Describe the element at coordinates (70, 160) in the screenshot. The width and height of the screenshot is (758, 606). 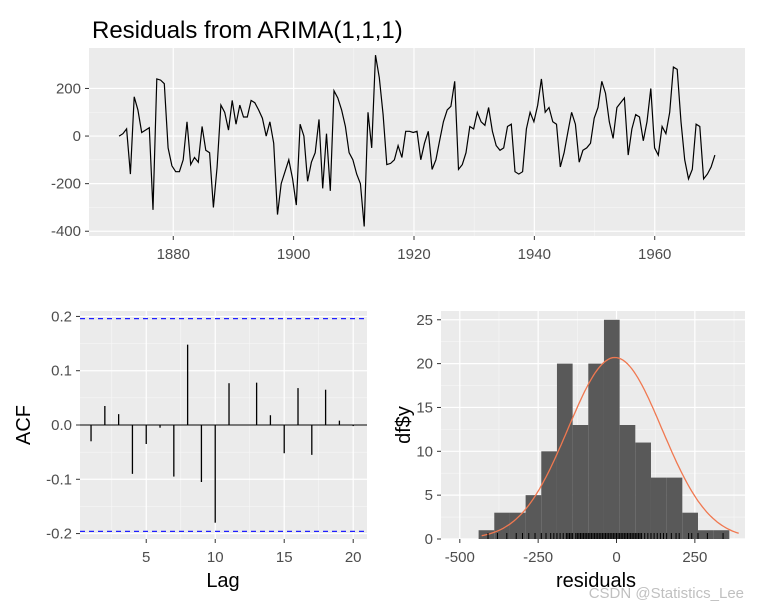
I see `residual-y-axis-ticks: -400 -200 0 200` at that location.